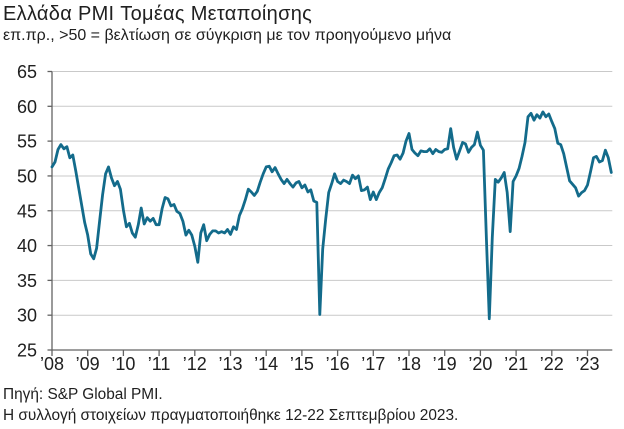  I want to click on svg-text: ’19, so click(445, 364).